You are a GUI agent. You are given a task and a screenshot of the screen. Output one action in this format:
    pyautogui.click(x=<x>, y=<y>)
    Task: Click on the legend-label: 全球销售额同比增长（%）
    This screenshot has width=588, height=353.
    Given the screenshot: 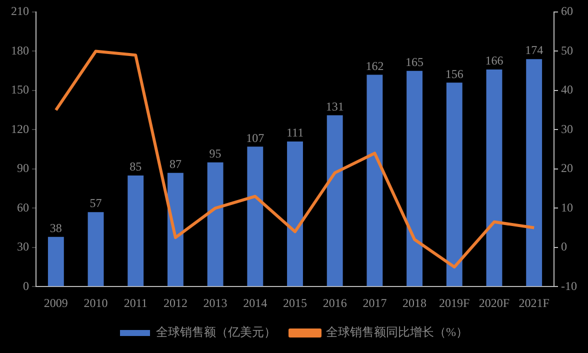 What is the action you would take?
    pyautogui.click(x=397, y=332)
    